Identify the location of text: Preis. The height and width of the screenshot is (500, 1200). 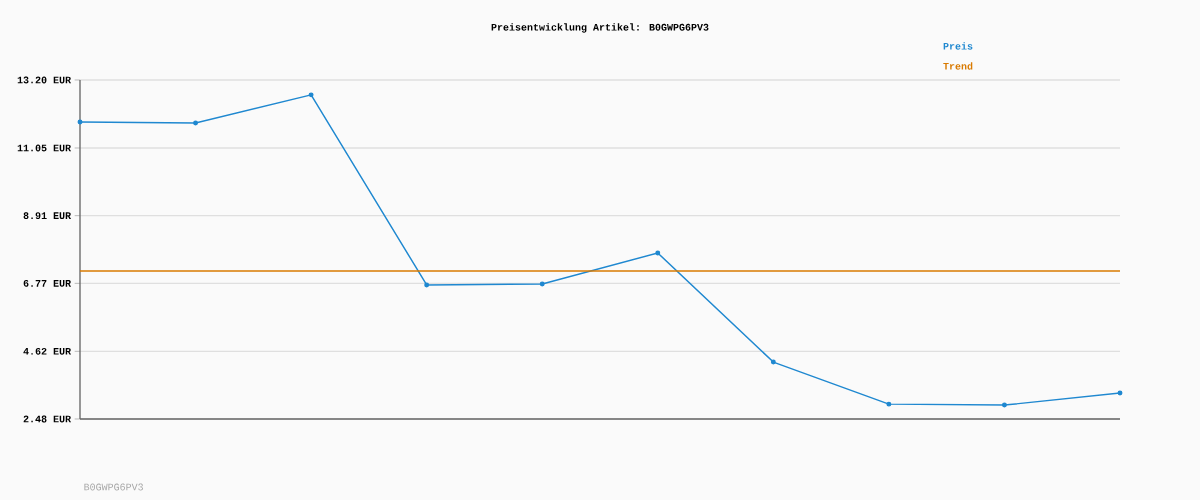
(958, 46).